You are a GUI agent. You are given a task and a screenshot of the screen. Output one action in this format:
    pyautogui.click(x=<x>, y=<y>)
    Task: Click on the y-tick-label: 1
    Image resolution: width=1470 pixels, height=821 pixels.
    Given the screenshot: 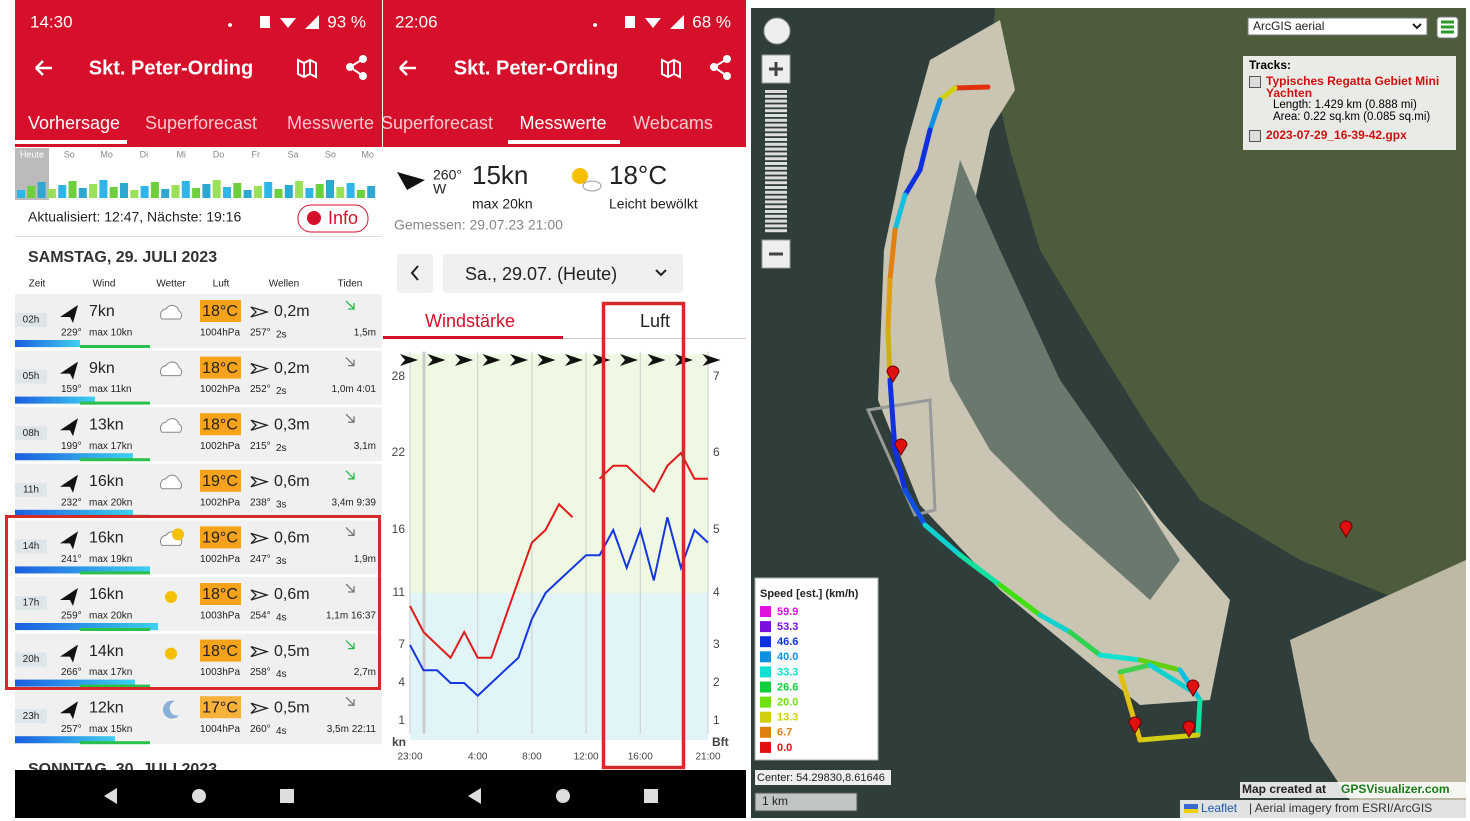 What is the action you would take?
    pyautogui.click(x=401, y=720)
    